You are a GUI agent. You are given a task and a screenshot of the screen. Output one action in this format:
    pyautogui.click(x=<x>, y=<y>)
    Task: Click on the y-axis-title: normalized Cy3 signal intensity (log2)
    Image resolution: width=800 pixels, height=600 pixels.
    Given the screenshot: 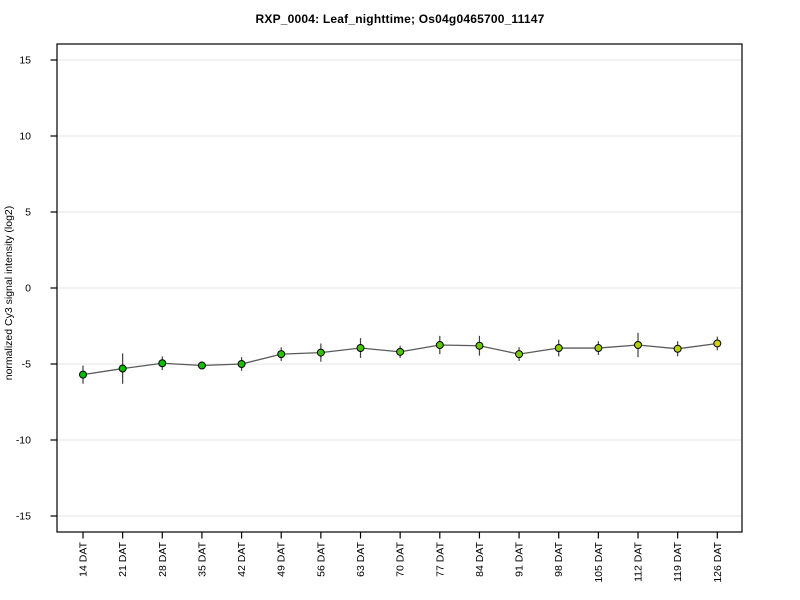 What is the action you would take?
    pyautogui.click(x=9, y=293)
    